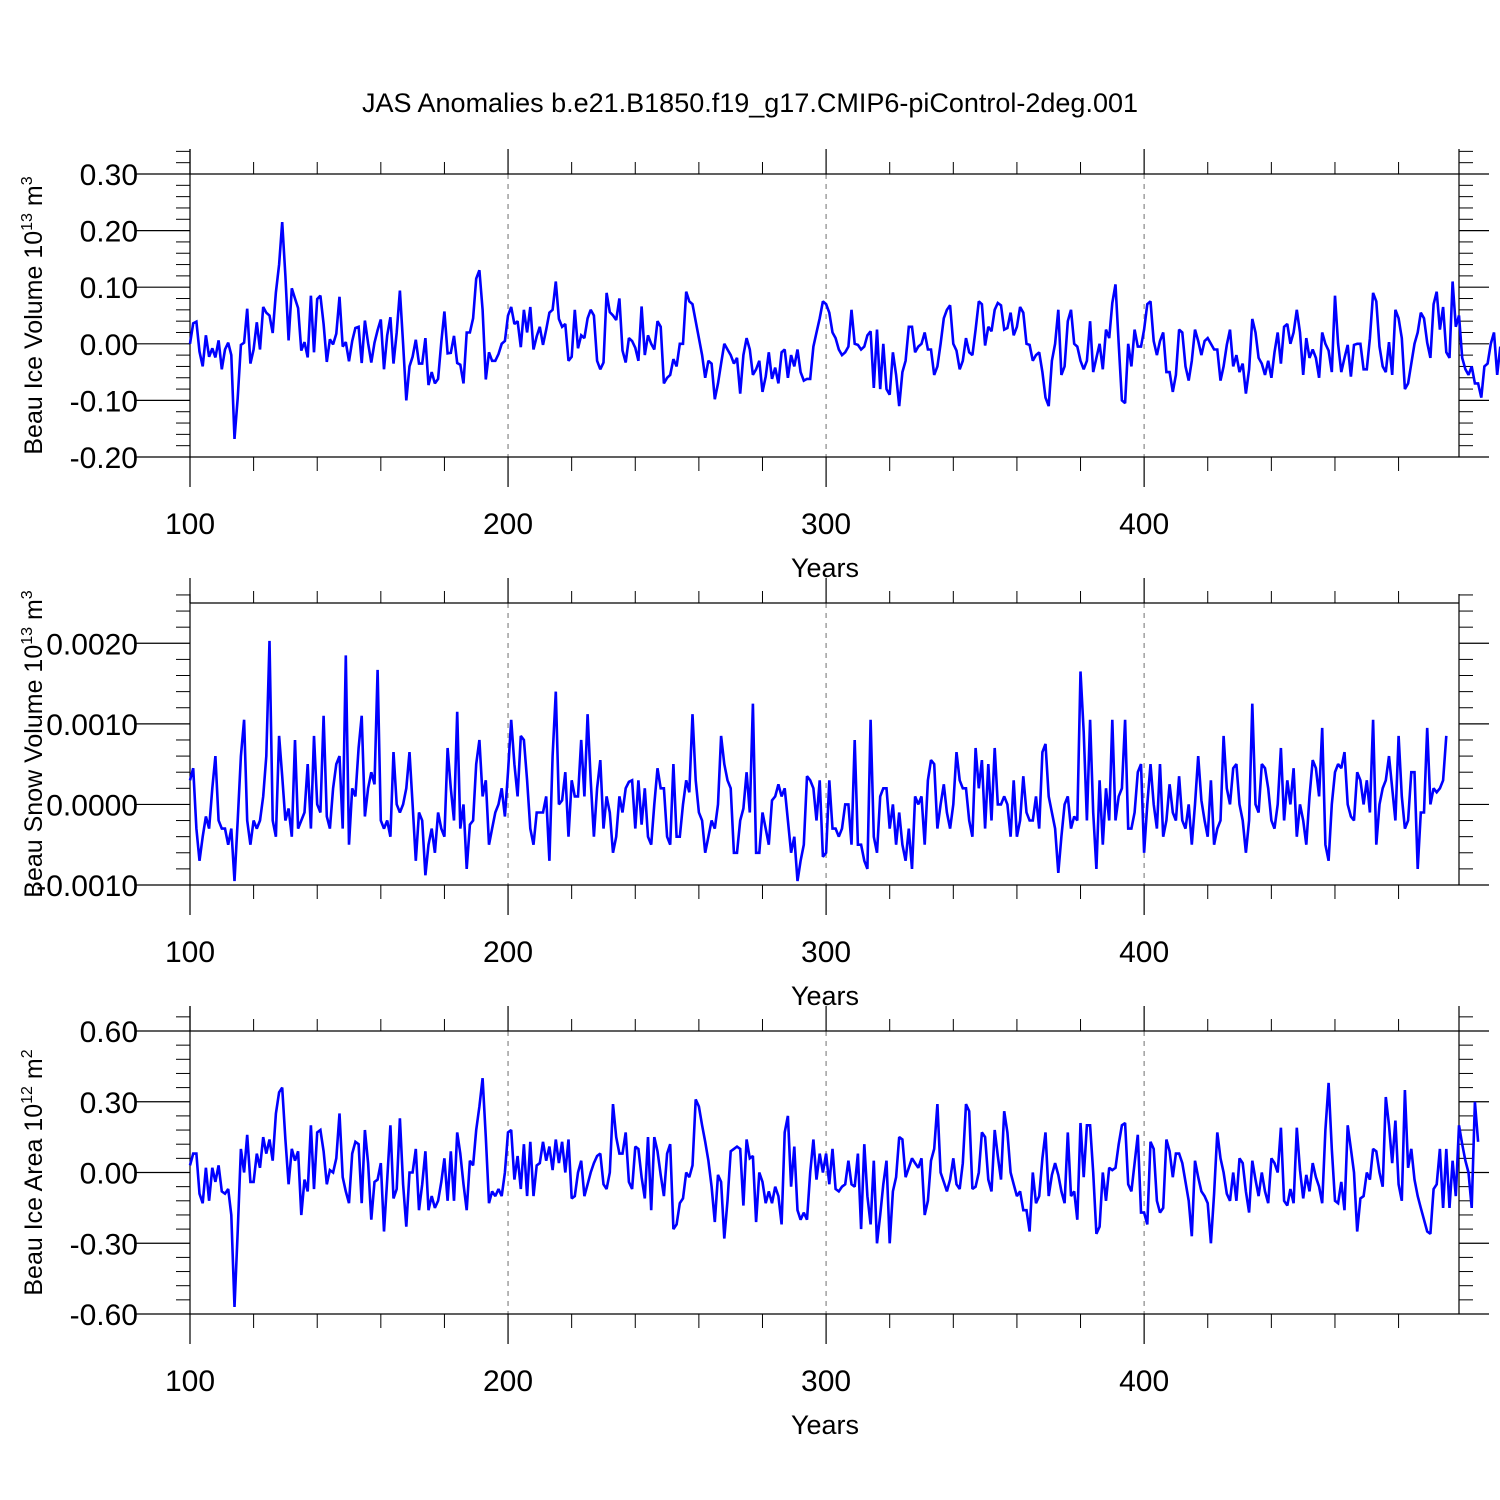  Describe the element at coordinates (33, 315) in the screenshot. I see `y-axis-label: Beau Ice Volume 1013 m3` at that location.